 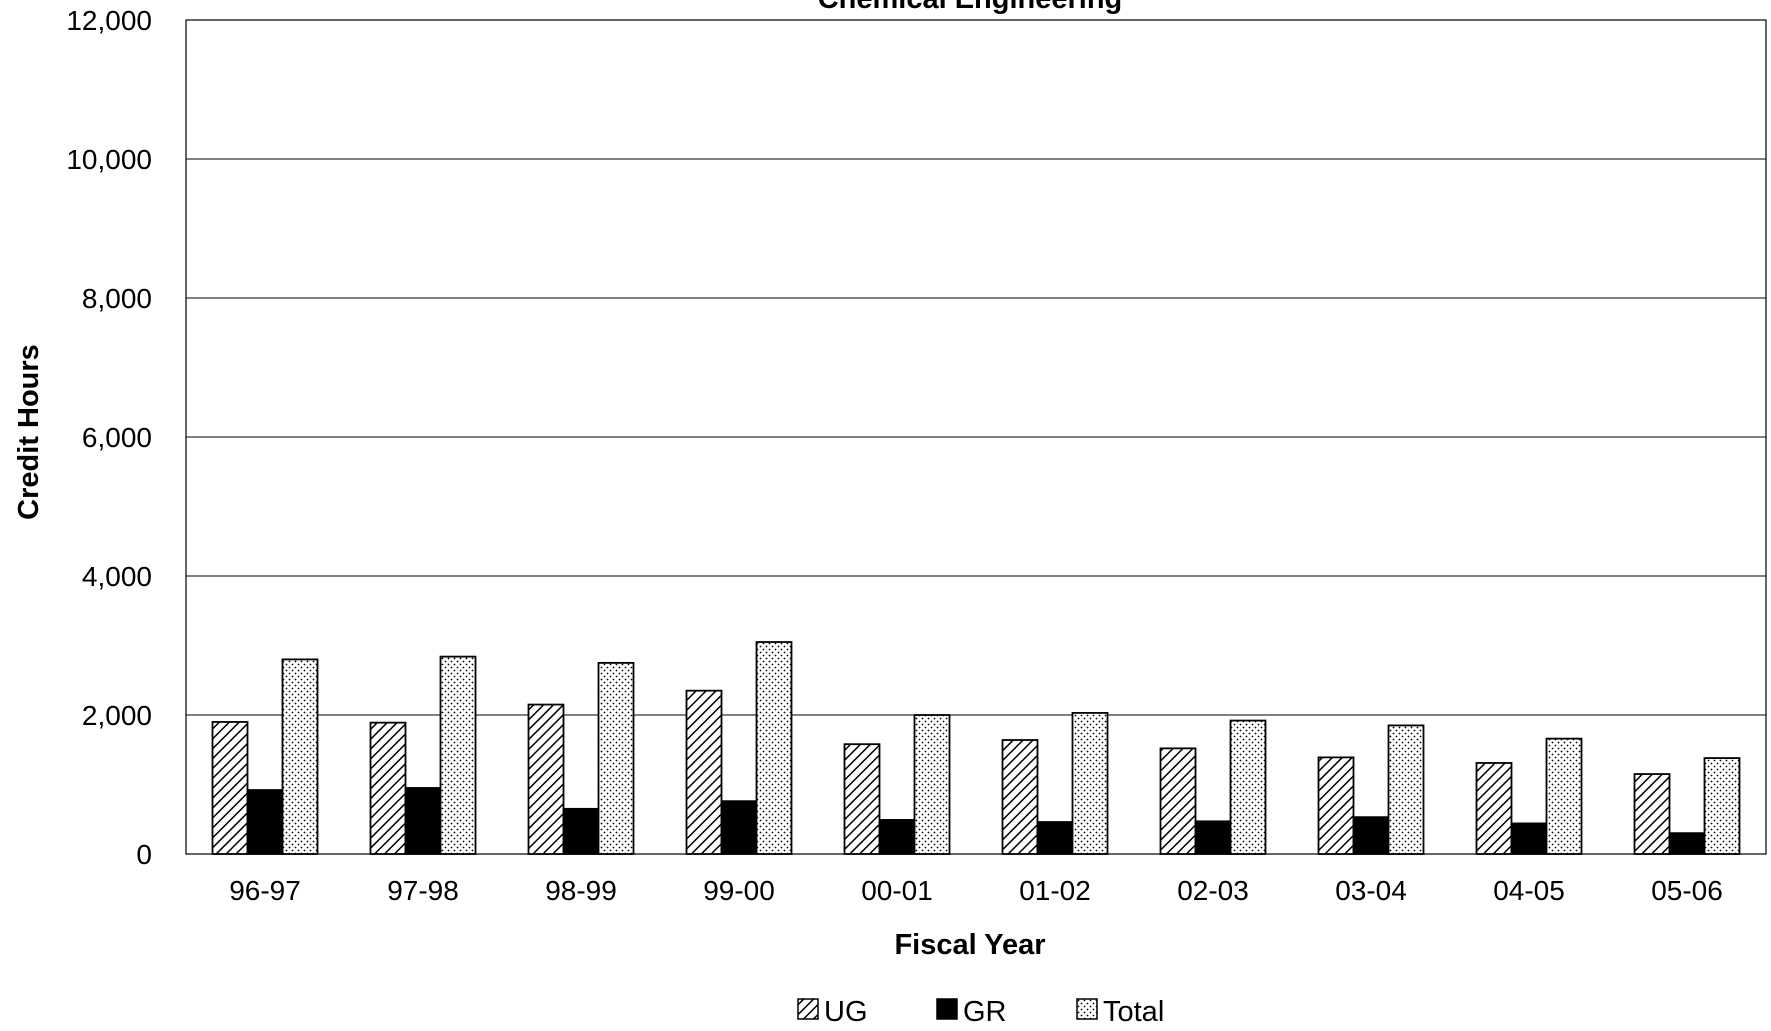 I want to click on x-tick-label: 97-98, so click(x=423, y=890).